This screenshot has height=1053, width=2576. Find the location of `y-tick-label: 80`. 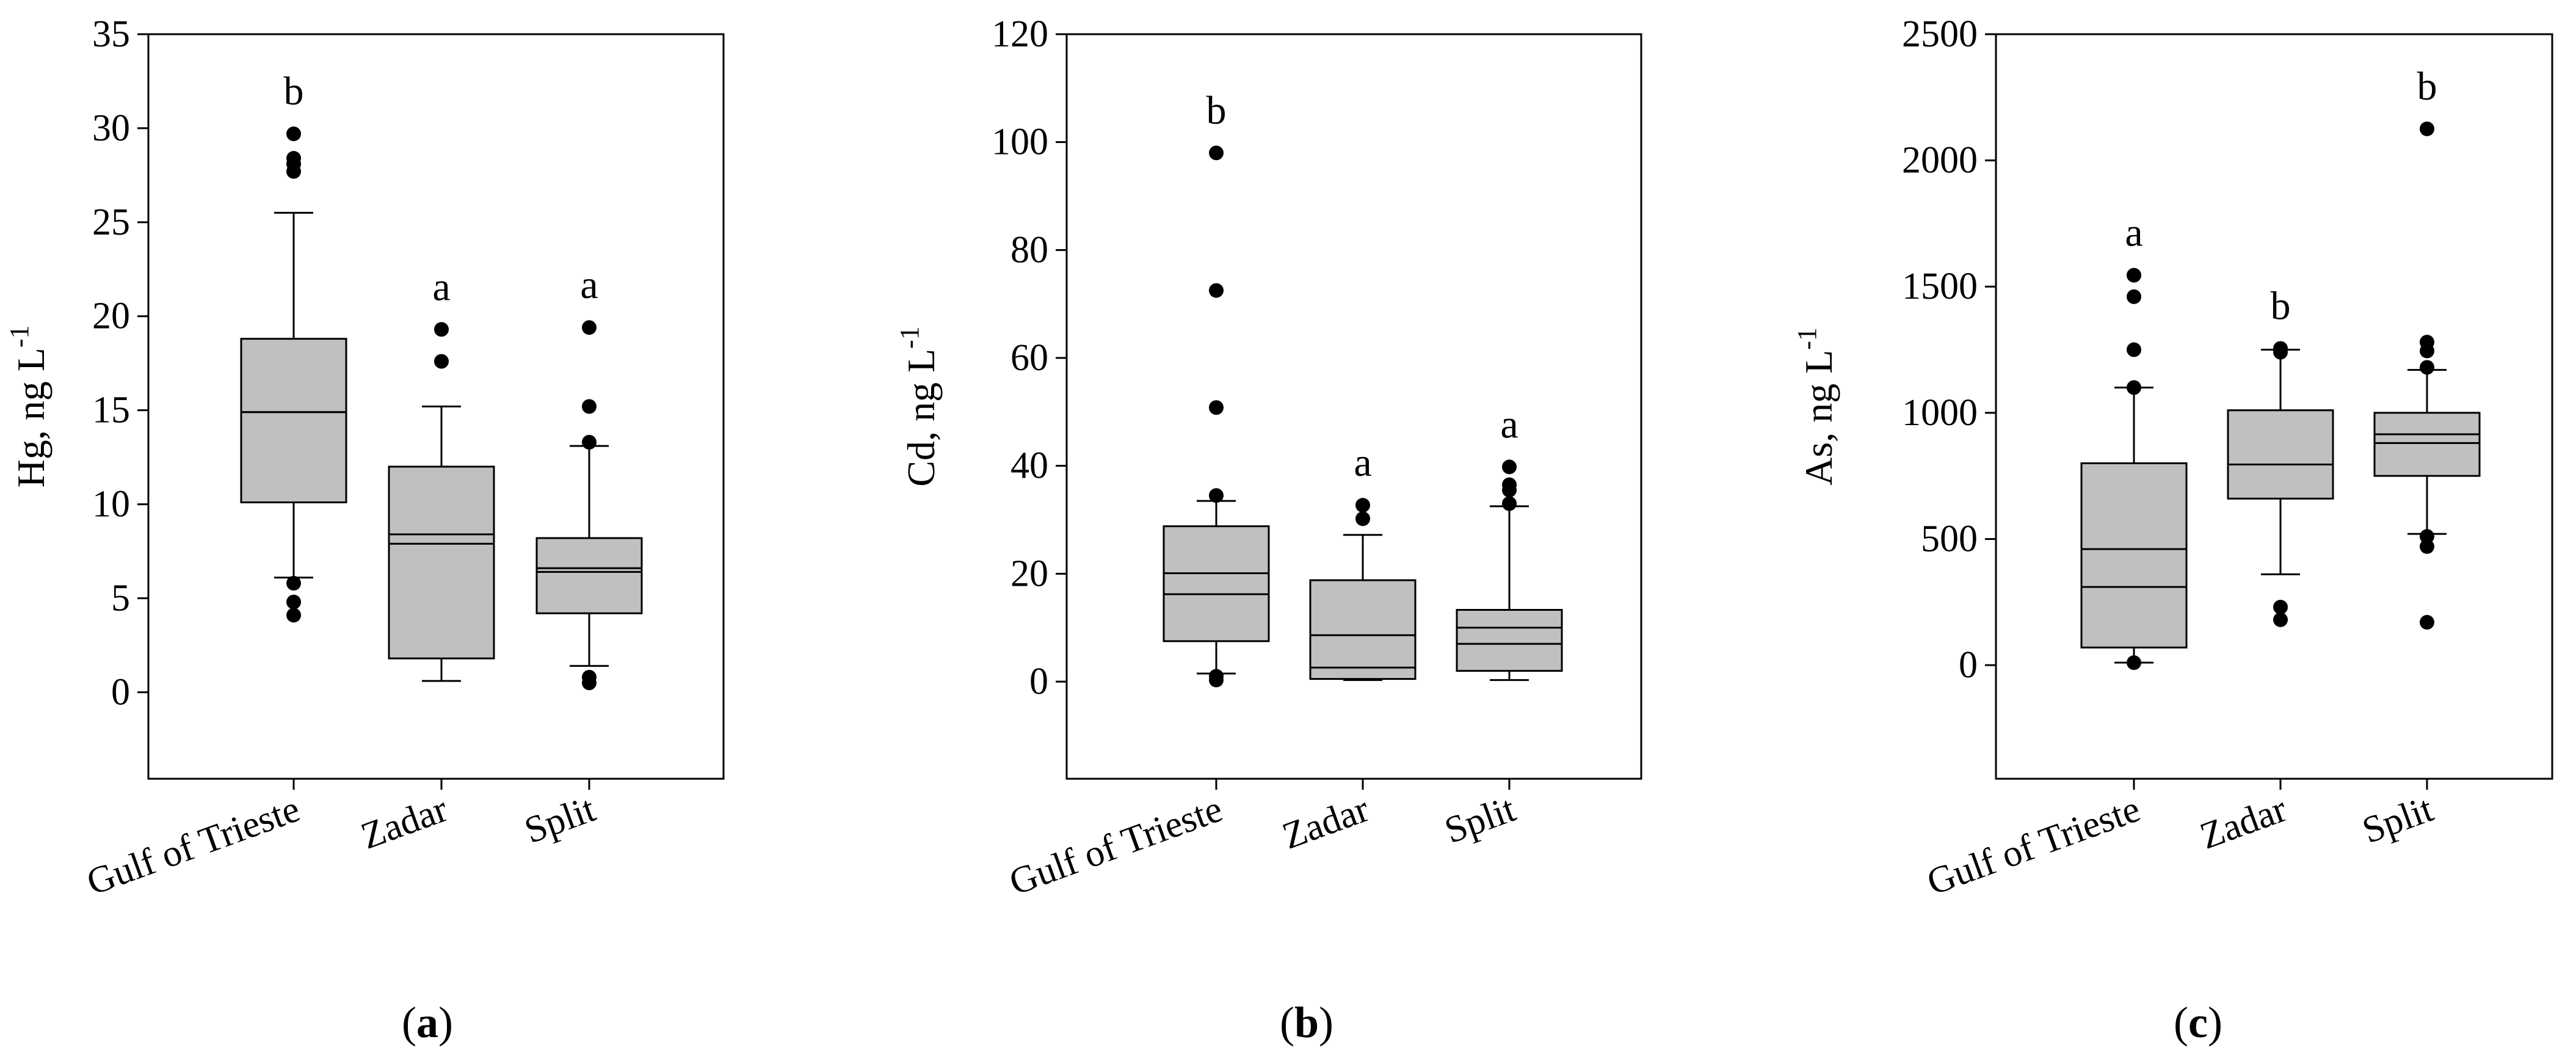

y-tick-label: 80 is located at coordinates (1029, 250).